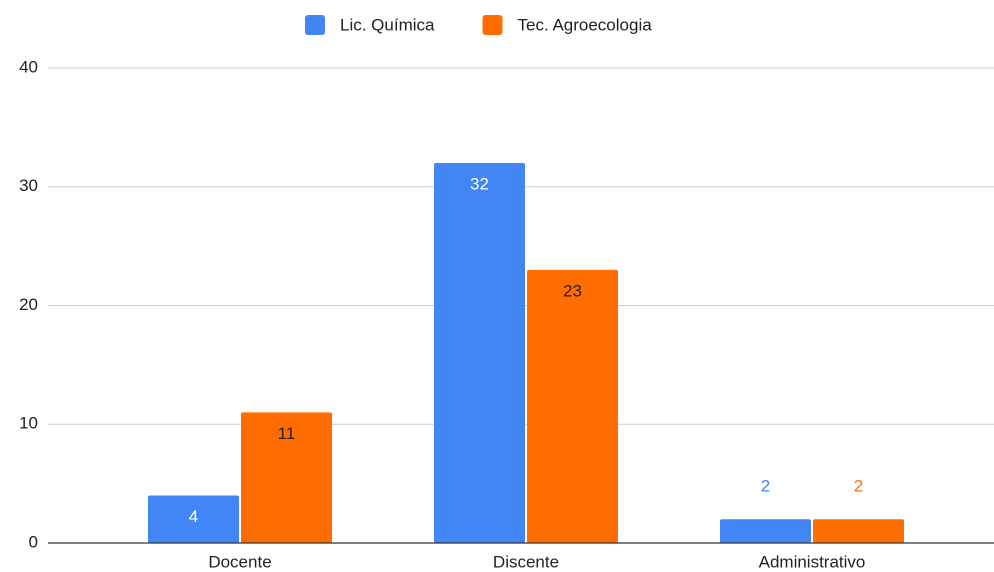  Describe the element at coordinates (239, 561) in the screenshot. I see `x-tick-label: Docente` at that location.